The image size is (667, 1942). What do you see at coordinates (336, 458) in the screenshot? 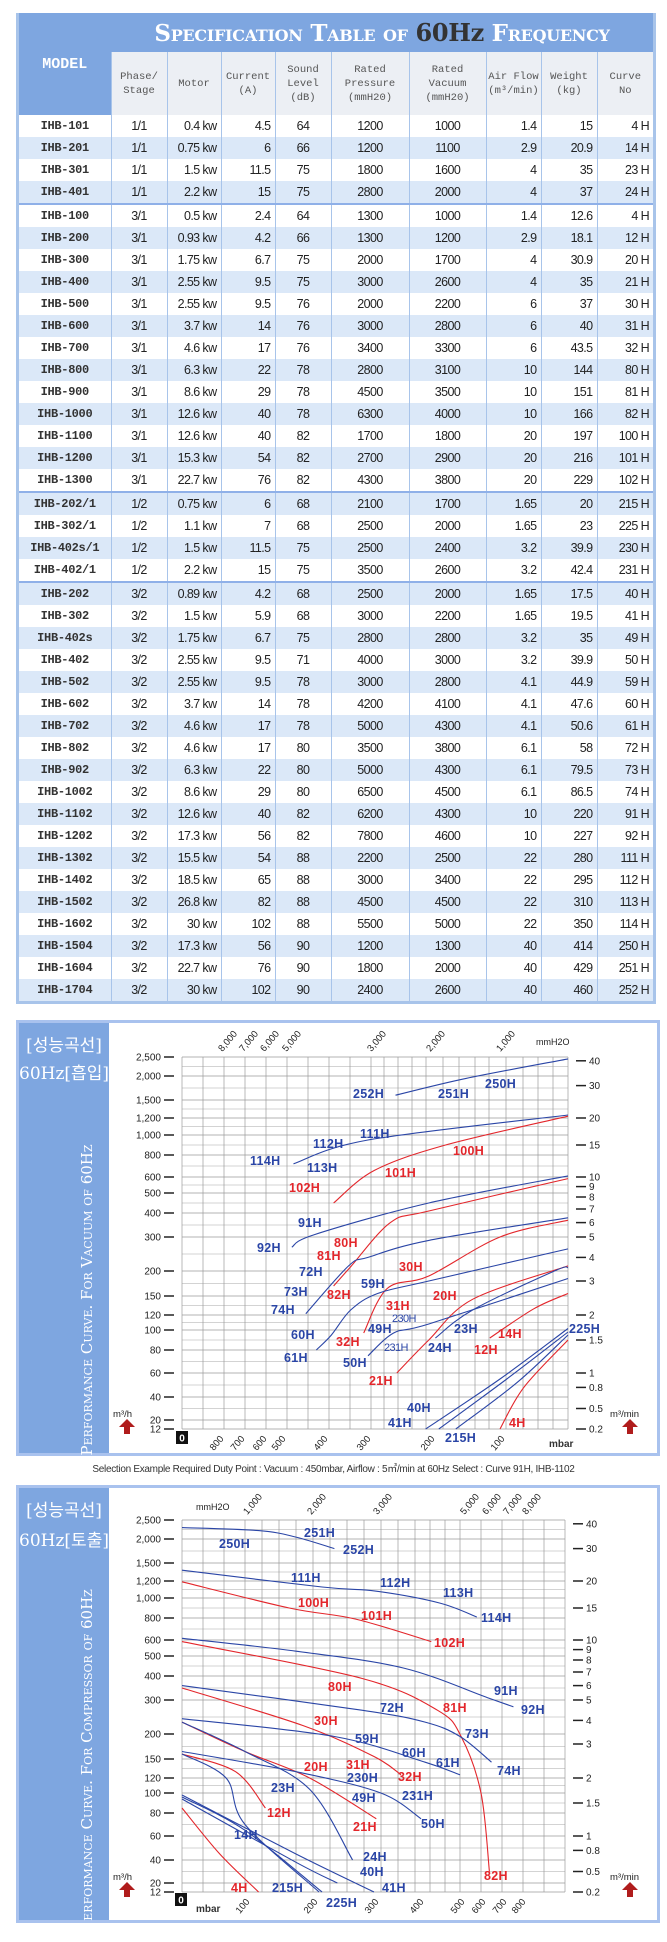
I see `table-row: IHB-1200 3/1 15.3 kw 54 82 2700 2900 20 216 101 H` at bounding box center [336, 458].